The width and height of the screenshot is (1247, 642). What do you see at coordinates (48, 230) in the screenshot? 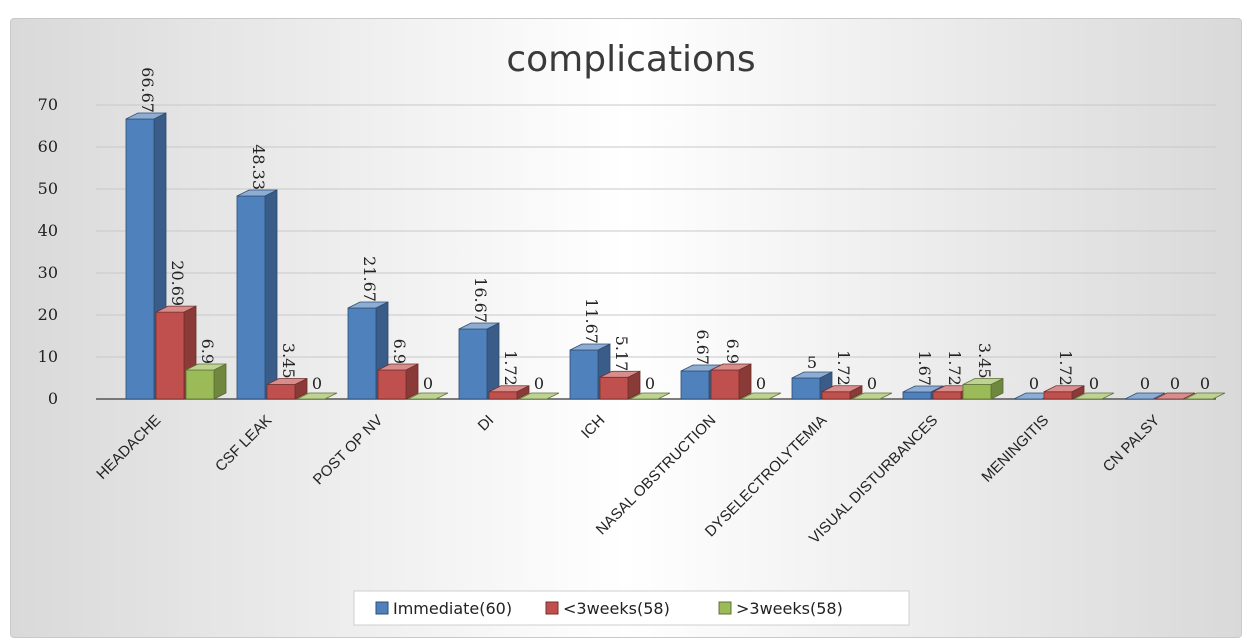
I see `y-tick-label: 40` at bounding box center [48, 230].